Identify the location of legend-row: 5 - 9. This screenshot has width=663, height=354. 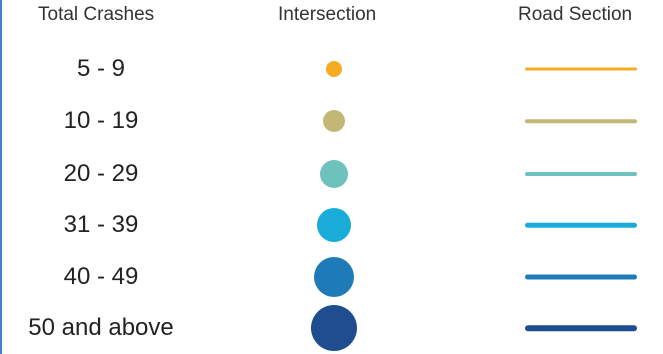
(331, 69).